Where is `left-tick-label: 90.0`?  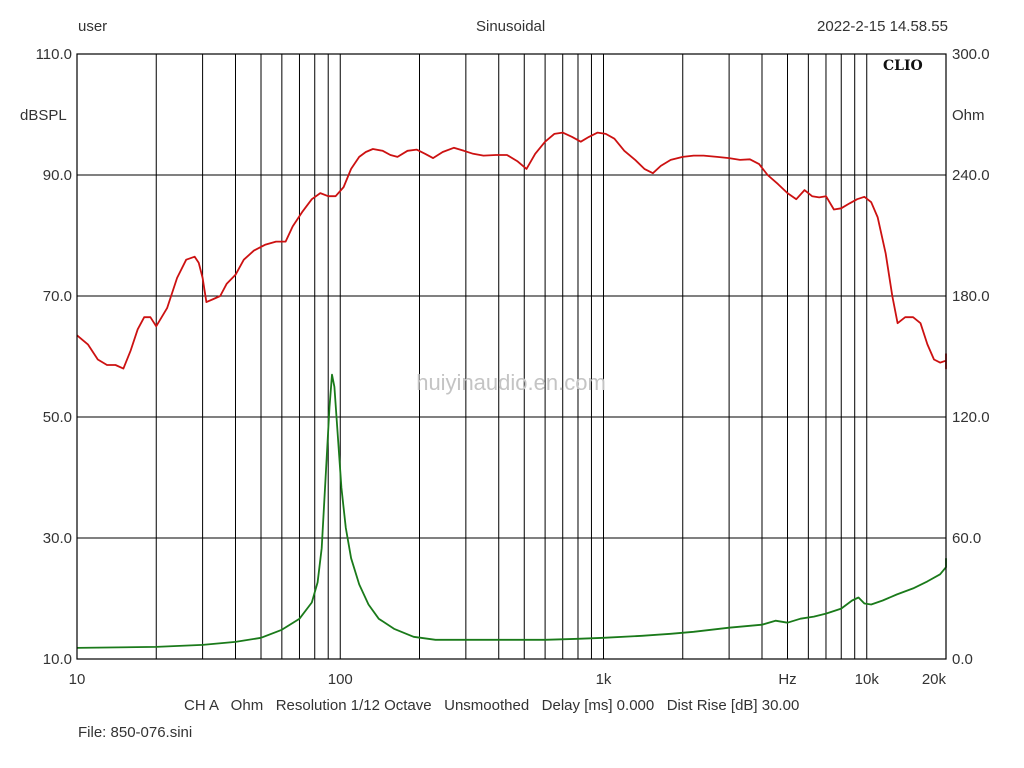
left-tick-label: 90.0 is located at coordinates (57, 175).